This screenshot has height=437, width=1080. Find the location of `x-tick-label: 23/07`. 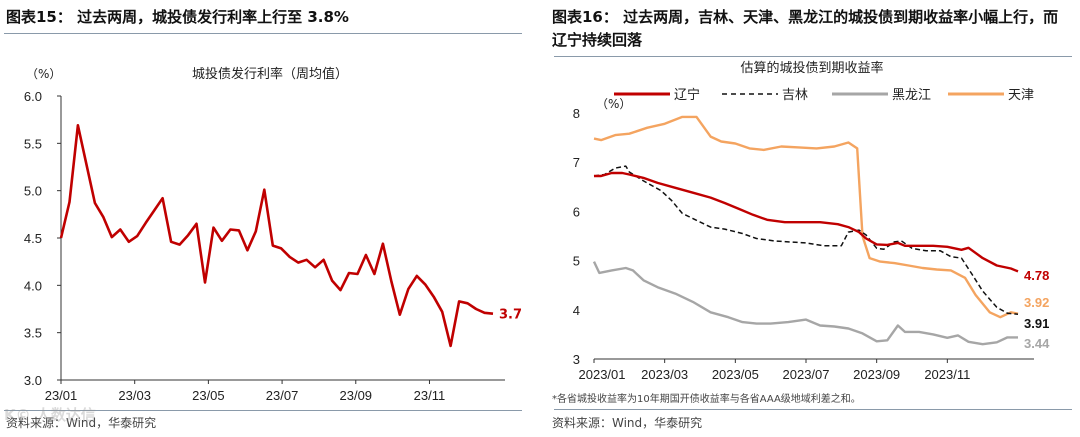

x-tick-label: 23/07 is located at coordinates (282, 395).